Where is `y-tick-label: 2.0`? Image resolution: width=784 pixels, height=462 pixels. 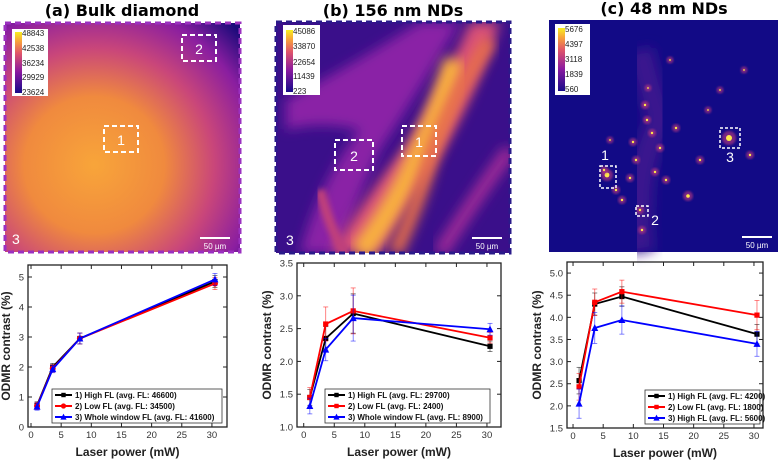
y-tick-label: 2.0 is located at coordinates (556, 406).